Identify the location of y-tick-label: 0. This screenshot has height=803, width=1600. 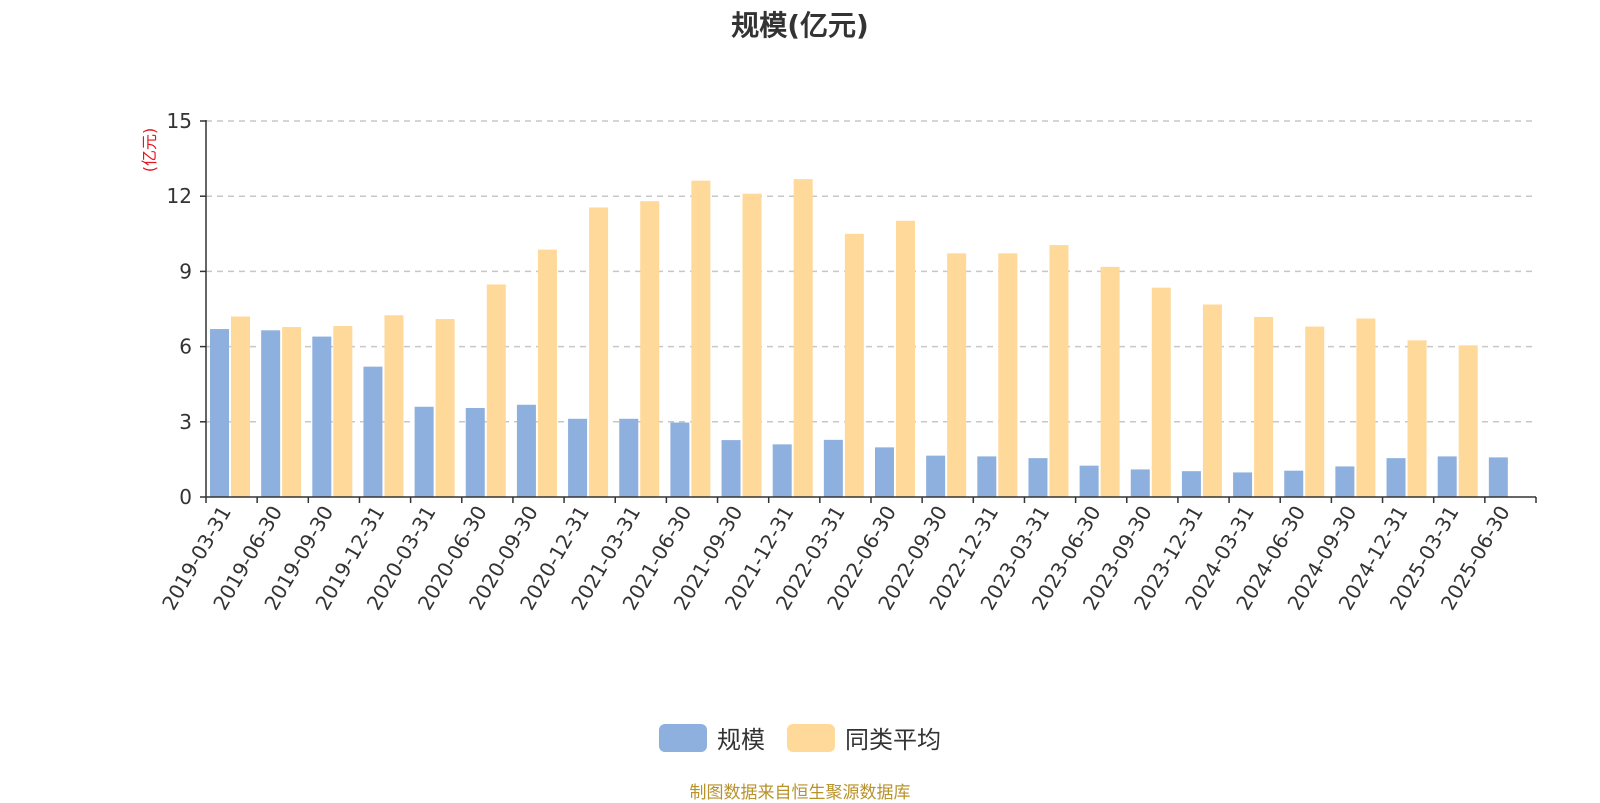
(185, 497).